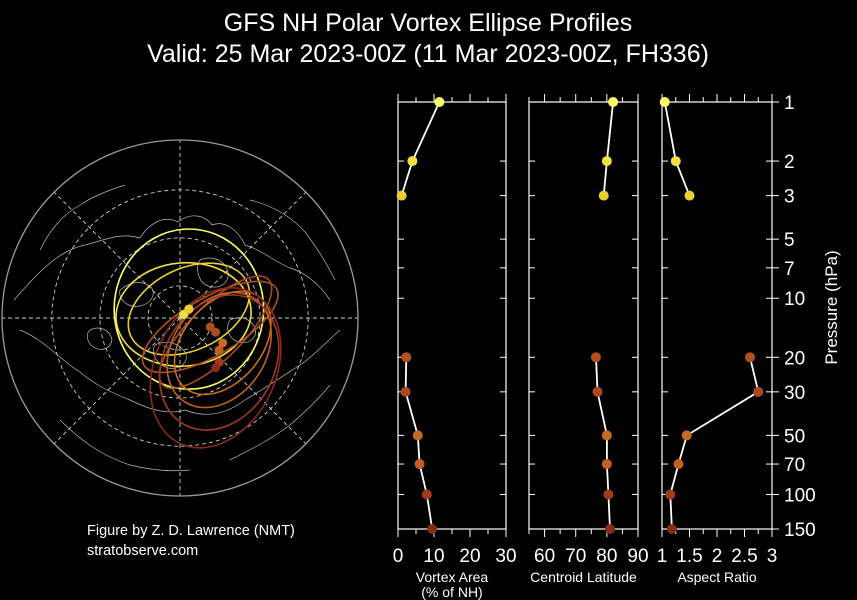 This screenshot has width=857, height=600. I want to click on y-tick-label: 50, so click(794, 436).